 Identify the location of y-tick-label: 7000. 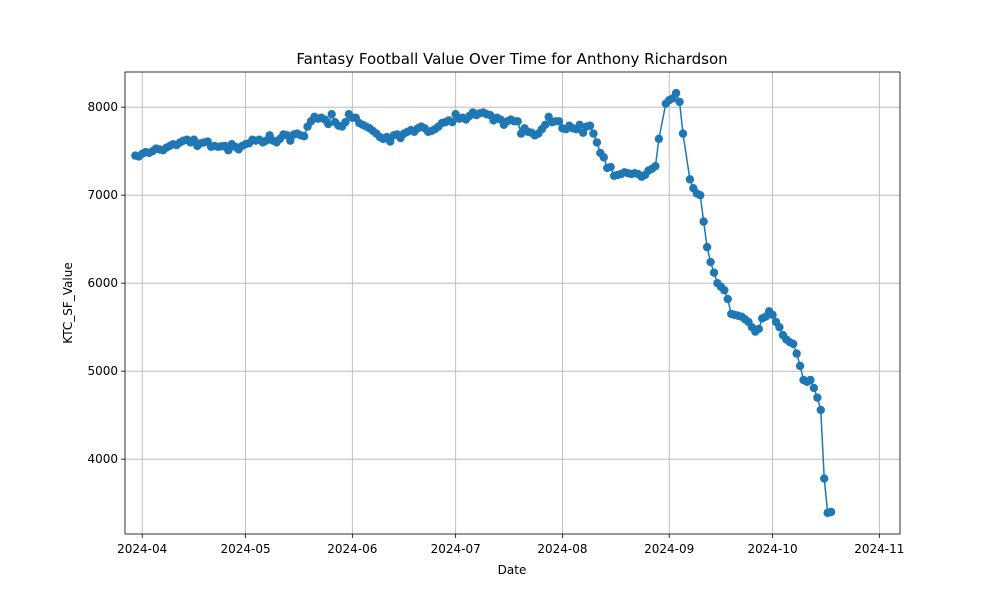
(102, 195).